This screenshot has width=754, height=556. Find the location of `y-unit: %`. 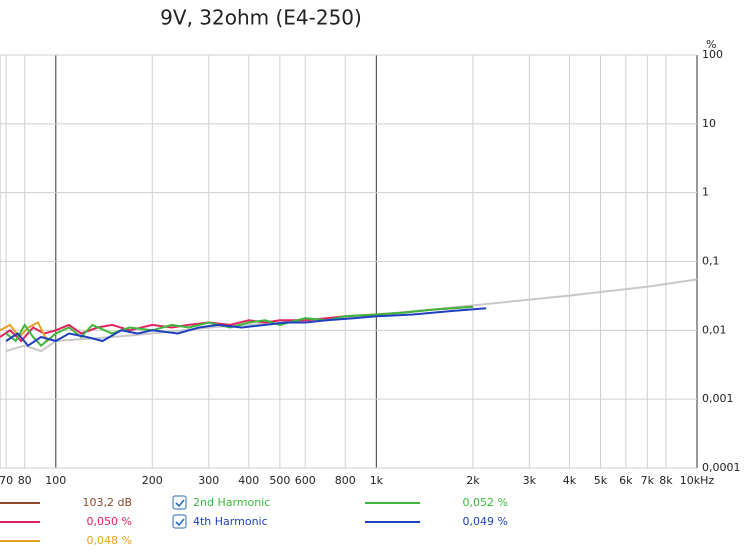

y-unit: % is located at coordinates (711, 44).